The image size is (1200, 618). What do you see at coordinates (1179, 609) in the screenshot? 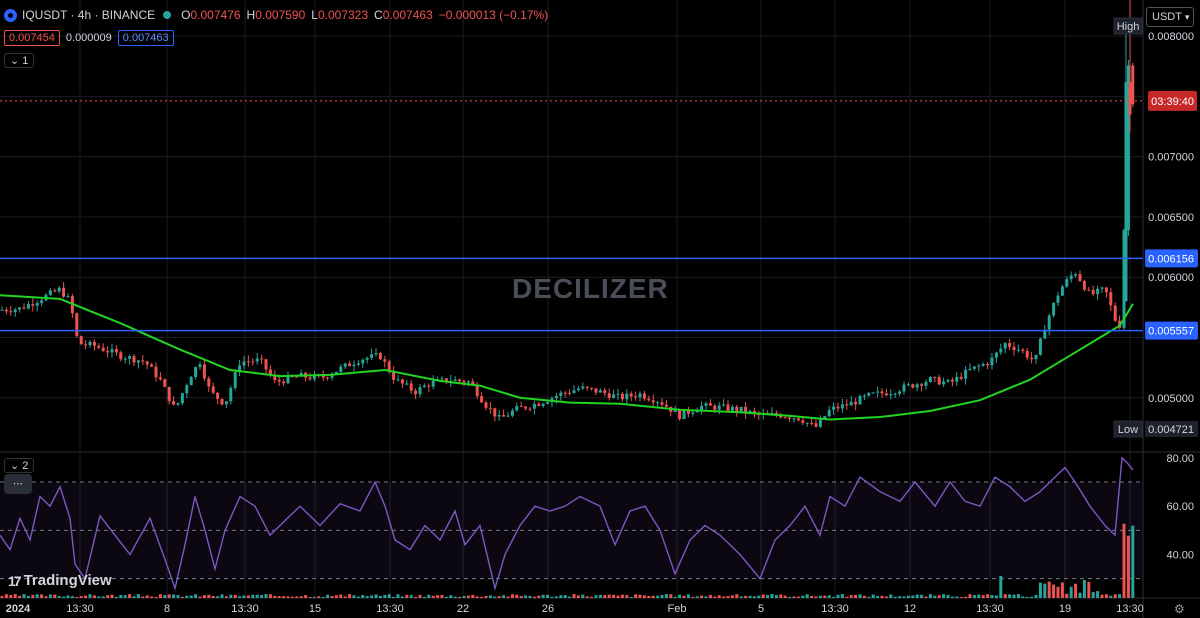
I see `settings-icon: ⚙` at bounding box center [1179, 609].